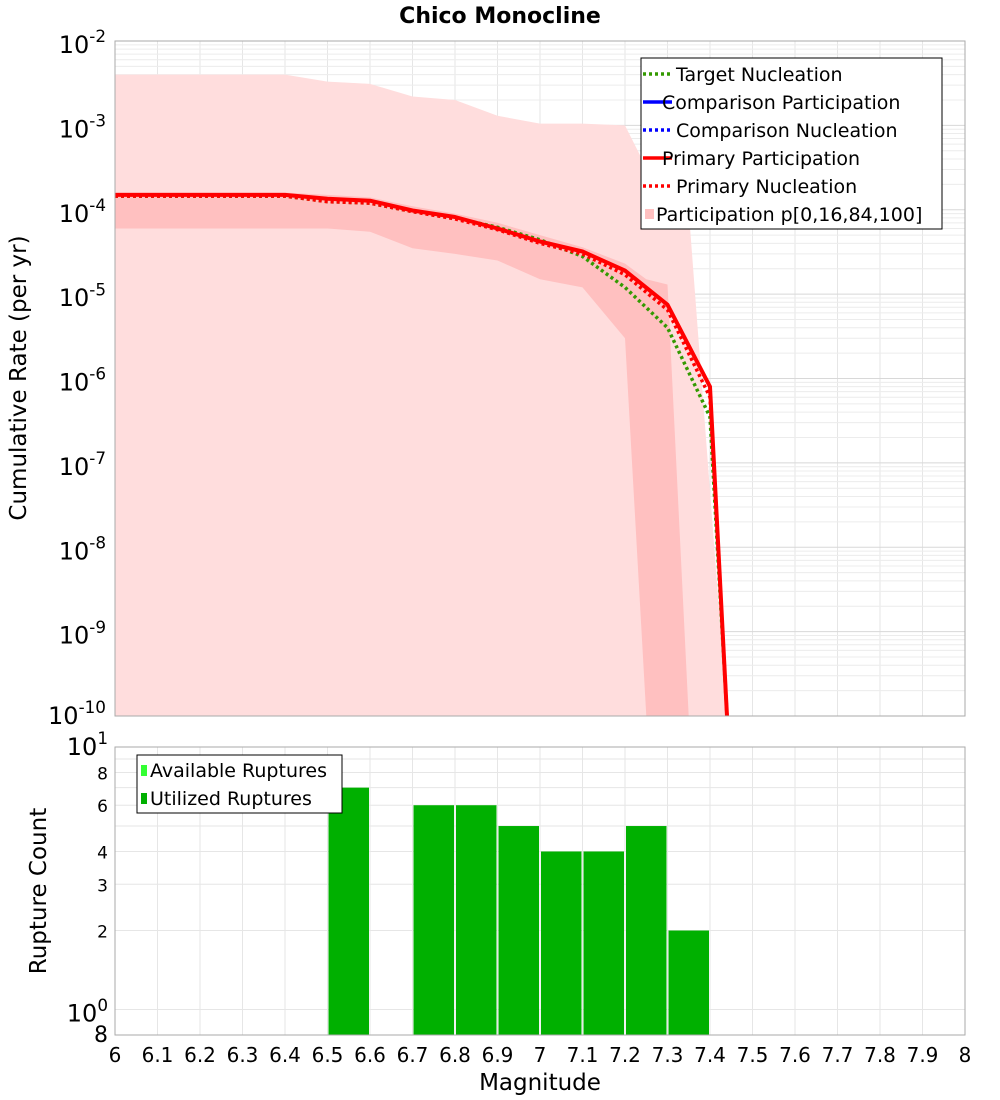 This screenshot has width=1000, height=1100. What do you see at coordinates (583, 1055) in the screenshot?
I see `x-tick-label: 7.1` at bounding box center [583, 1055].